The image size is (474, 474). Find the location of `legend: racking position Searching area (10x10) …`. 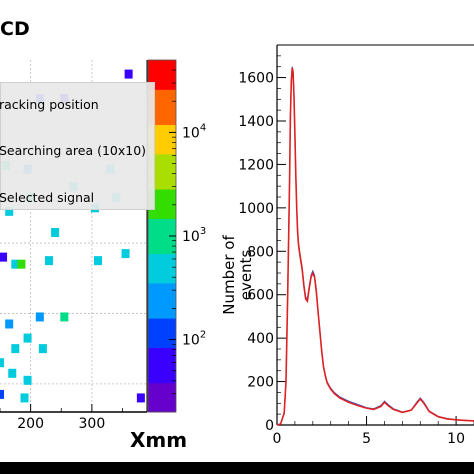

legend: racking position Searching area (10x10) … is located at coordinates (77, 146).